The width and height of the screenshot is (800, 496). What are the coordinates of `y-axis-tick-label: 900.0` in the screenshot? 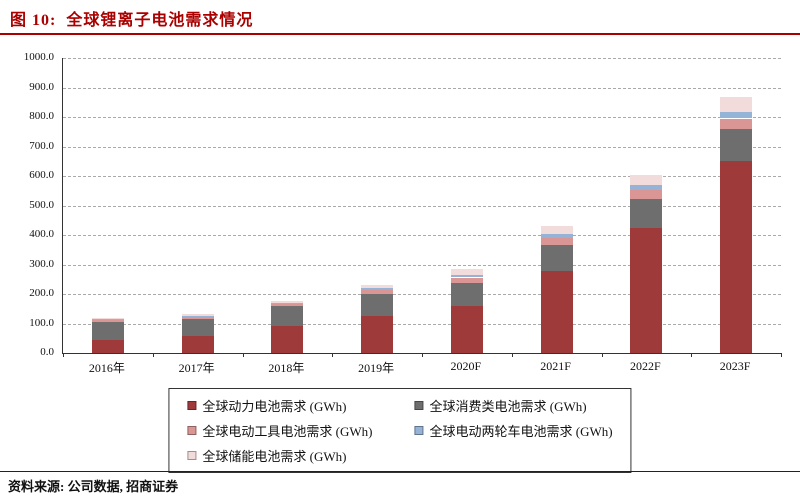 It's located at (41, 86).